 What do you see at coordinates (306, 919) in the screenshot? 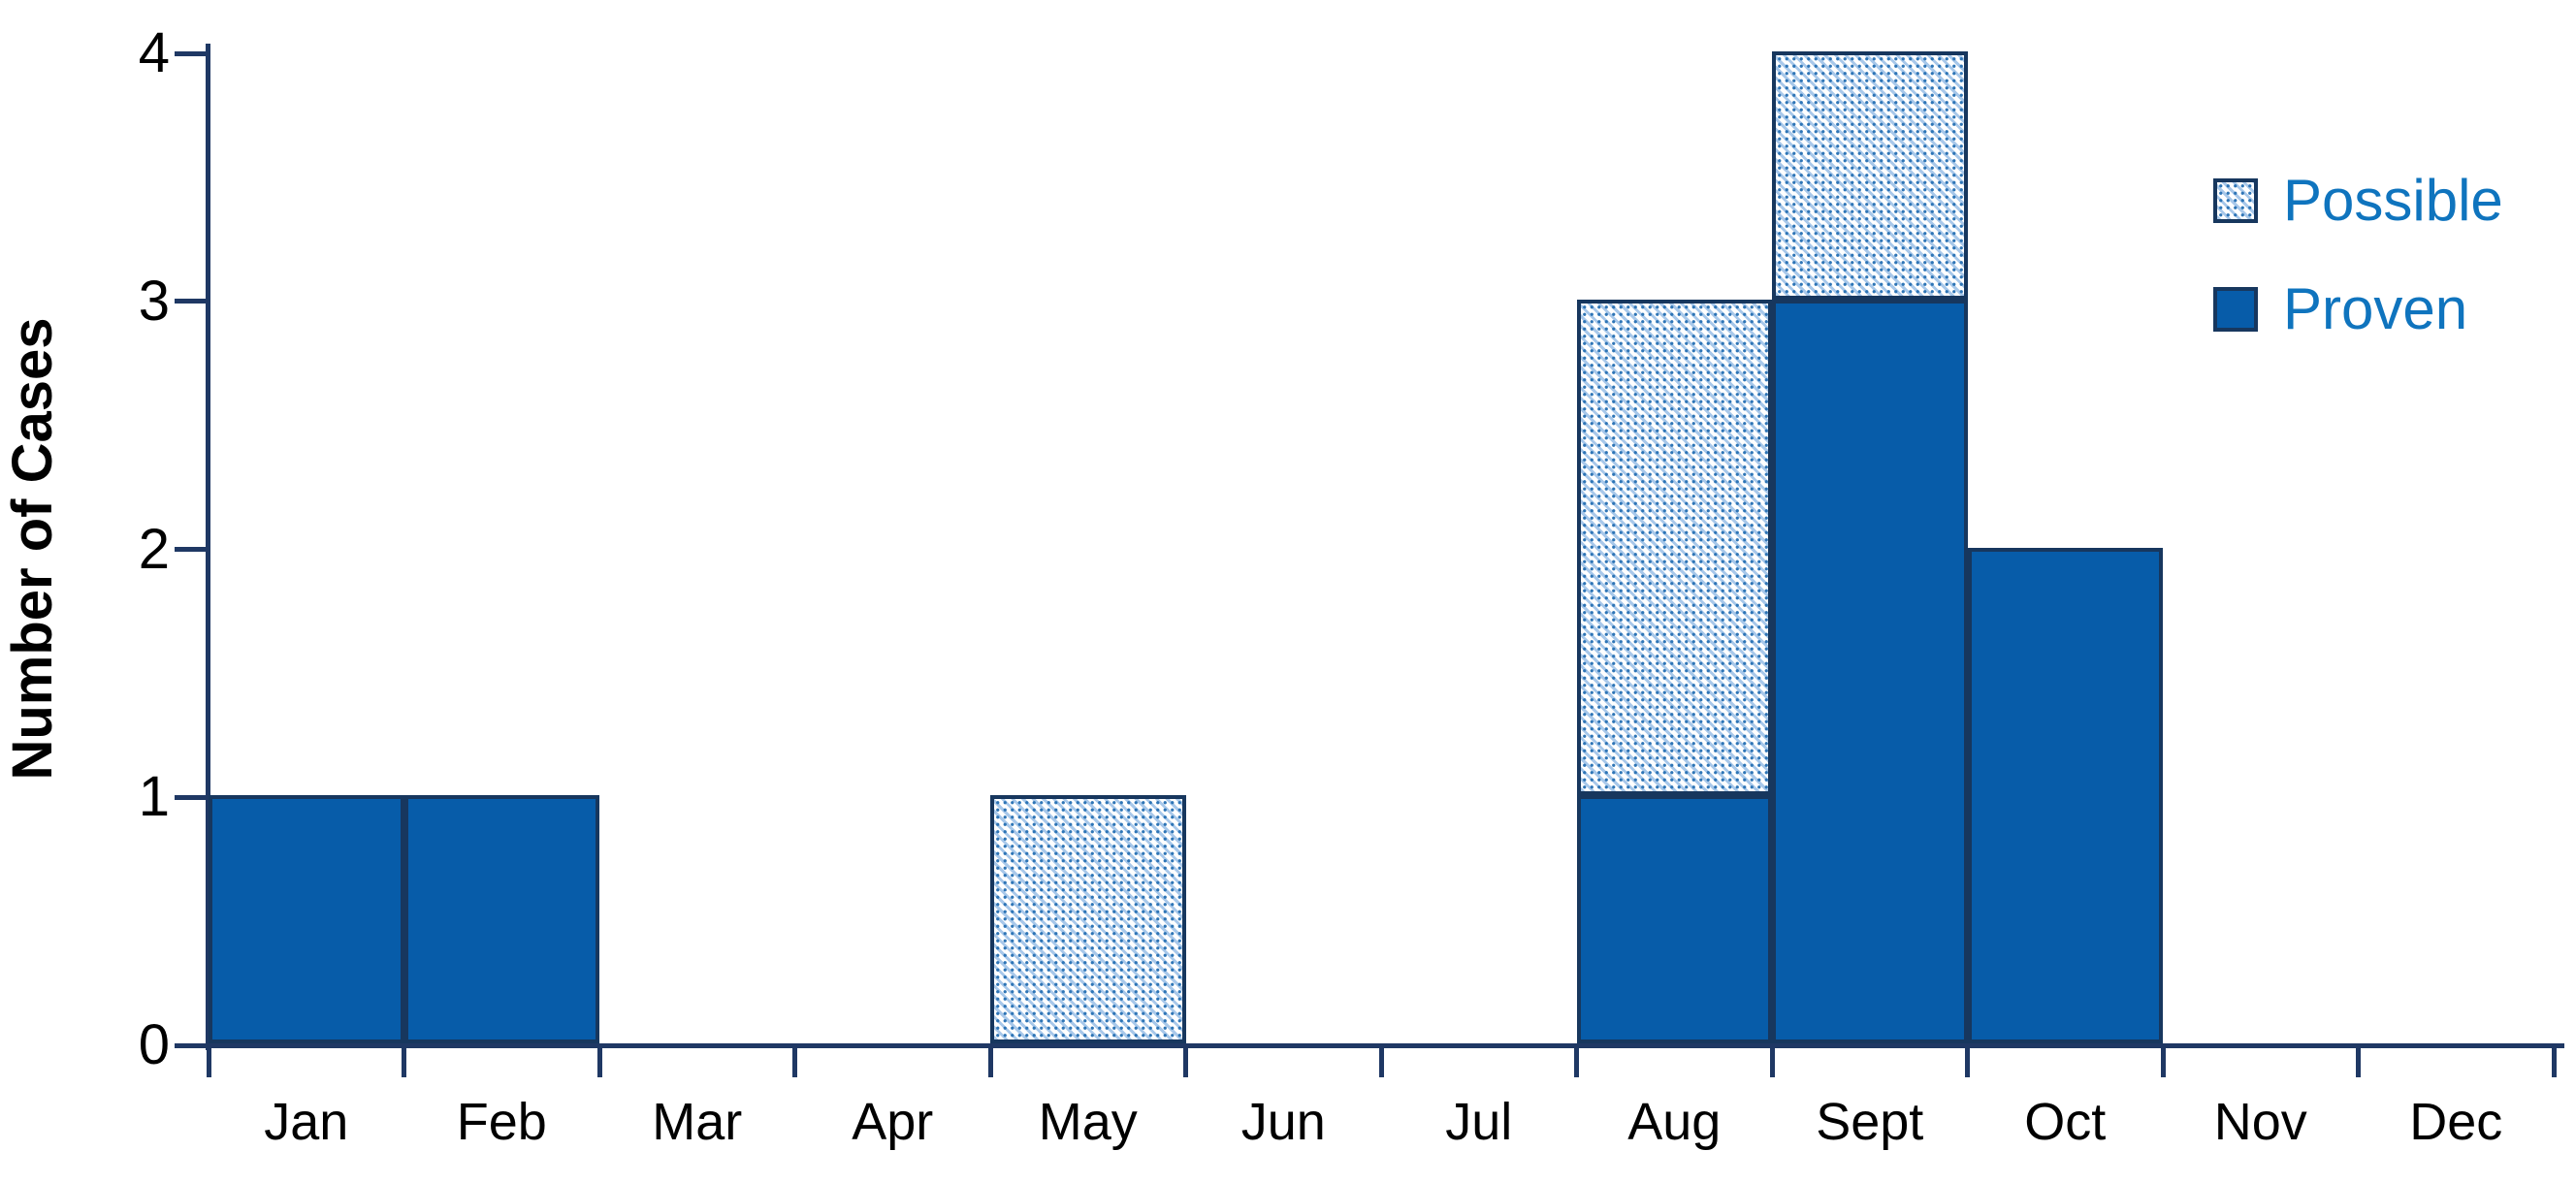
I see `bar-segment-jan-proven` at bounding box center [306, 919].